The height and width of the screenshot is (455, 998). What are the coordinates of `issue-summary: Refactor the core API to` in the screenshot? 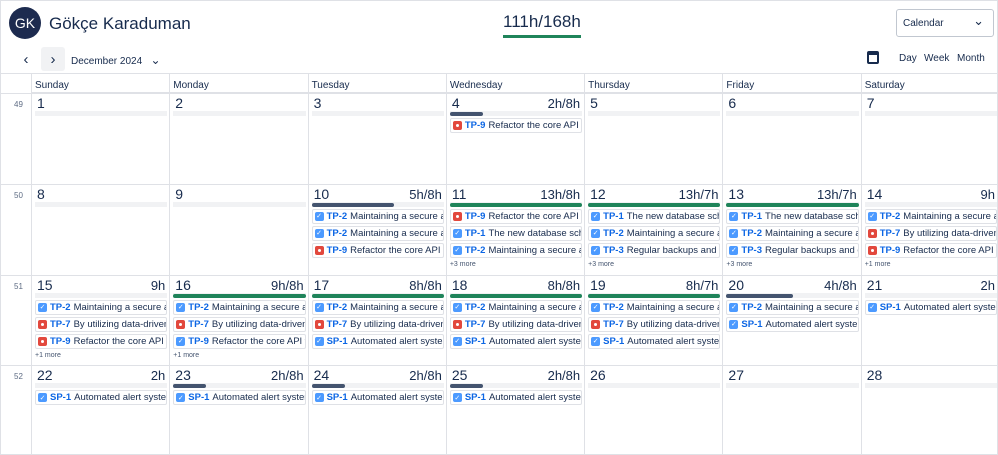 It's located at (120, 341).